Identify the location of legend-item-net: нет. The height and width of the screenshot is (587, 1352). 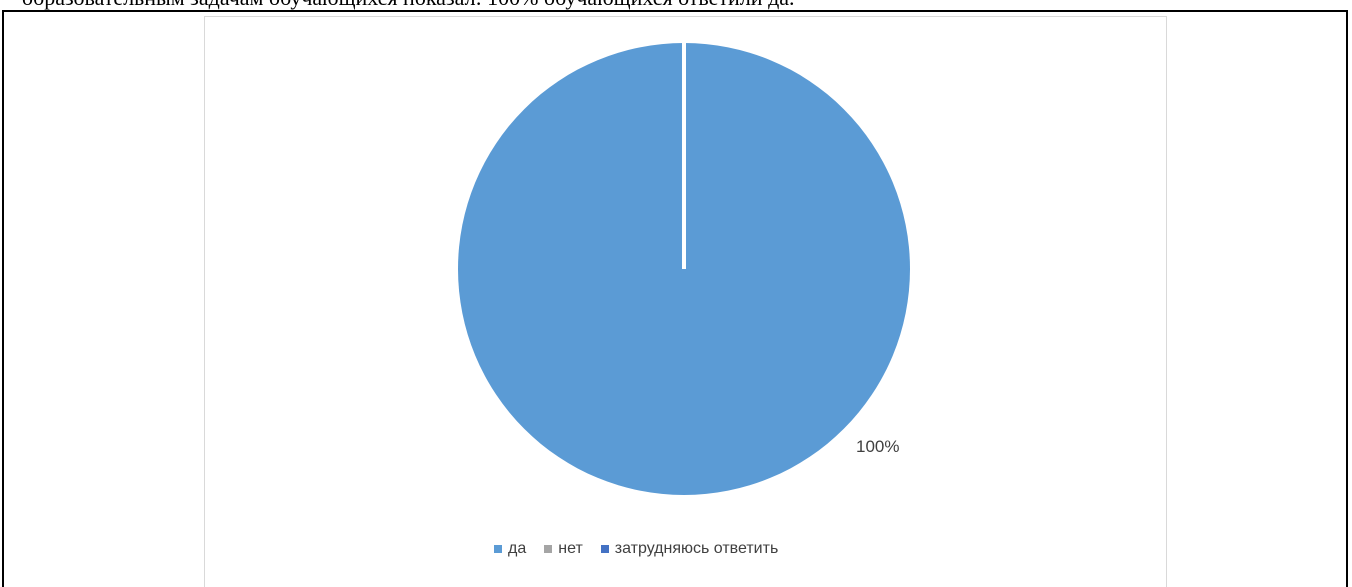
(563, 549).